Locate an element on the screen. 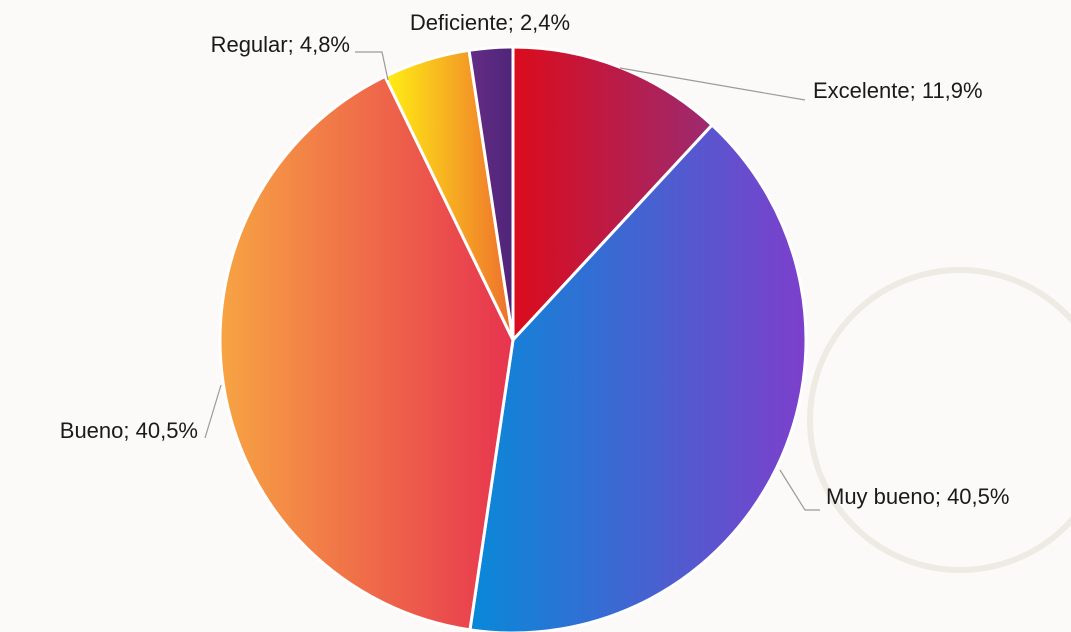  data-label: Bueno; 40,5% is located at coordinates (129, 430).